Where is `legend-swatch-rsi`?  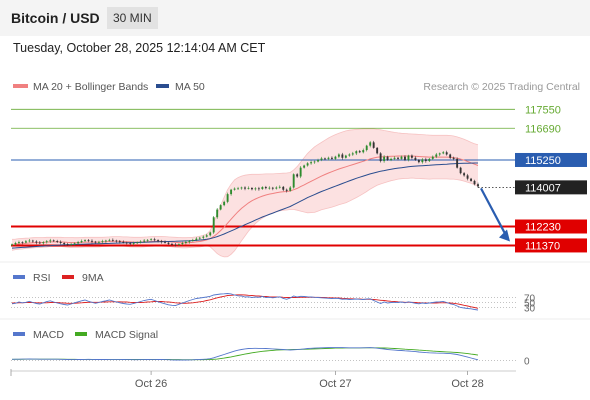
legend-swatch-rsi is located at coordinates (19, 277).